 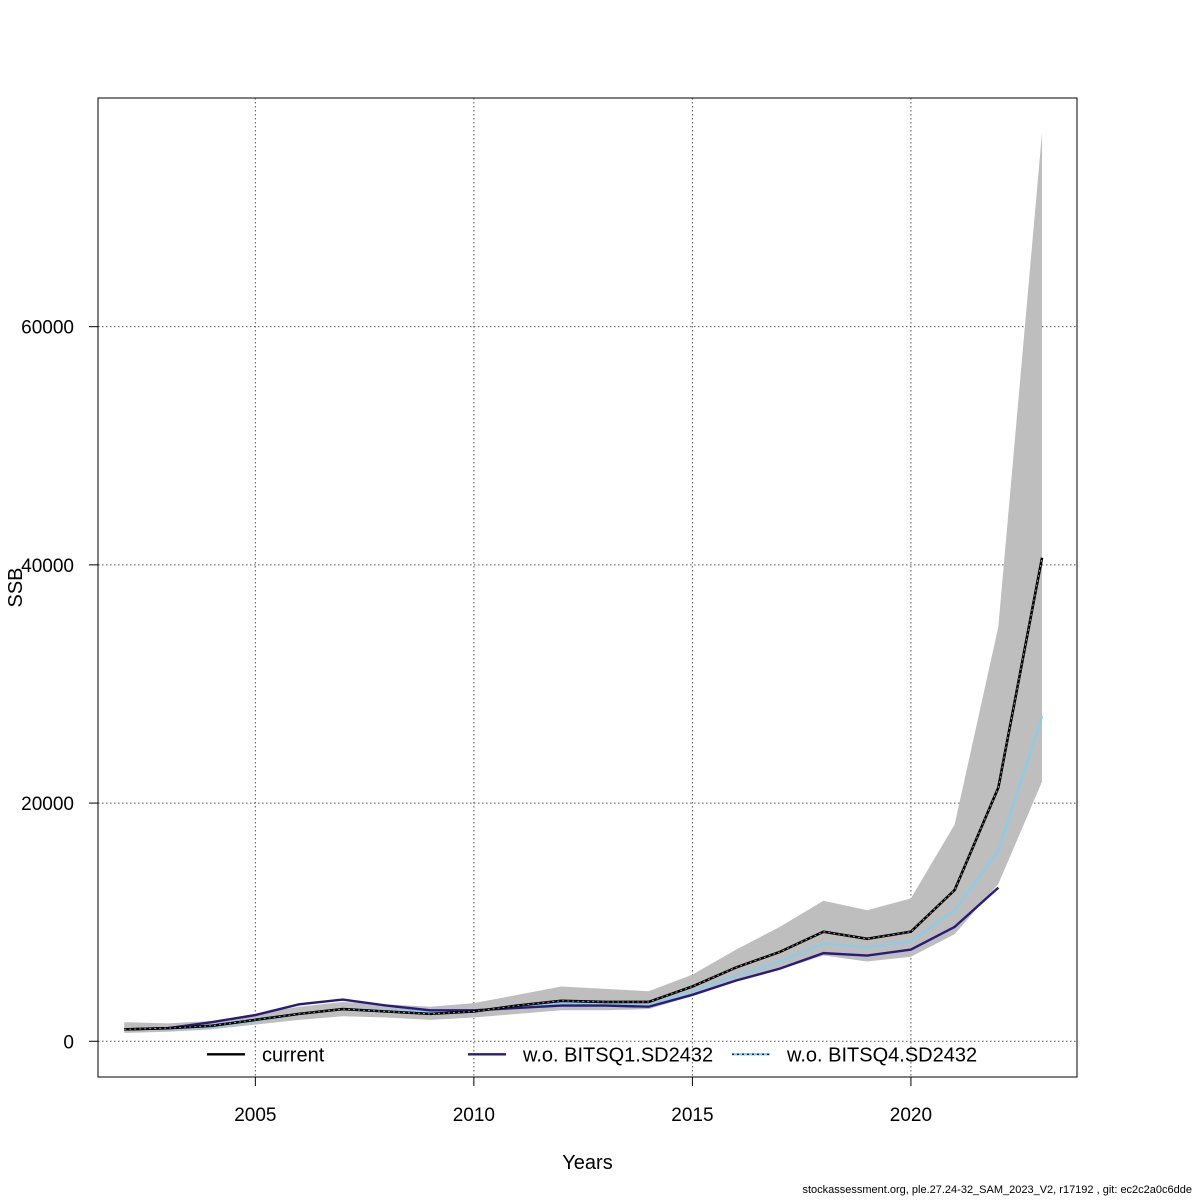 I want to click on y-tick-label: 0, so click(x=68, y=1042).